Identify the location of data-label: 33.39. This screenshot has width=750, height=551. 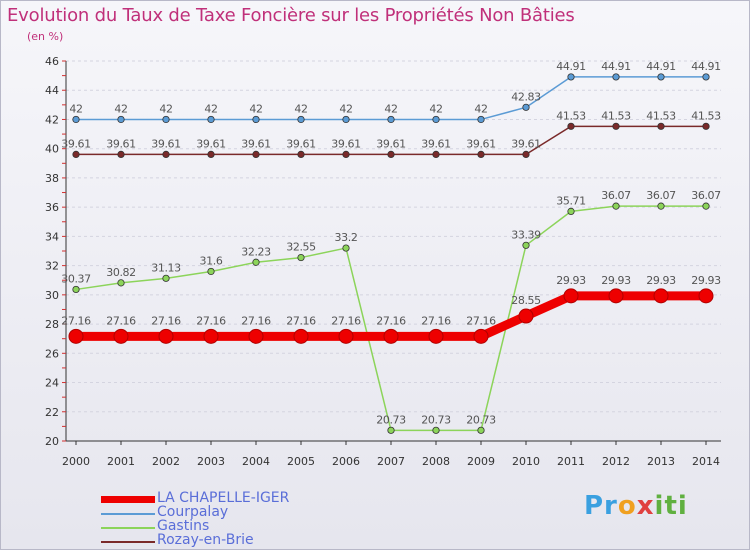
(526, 234).